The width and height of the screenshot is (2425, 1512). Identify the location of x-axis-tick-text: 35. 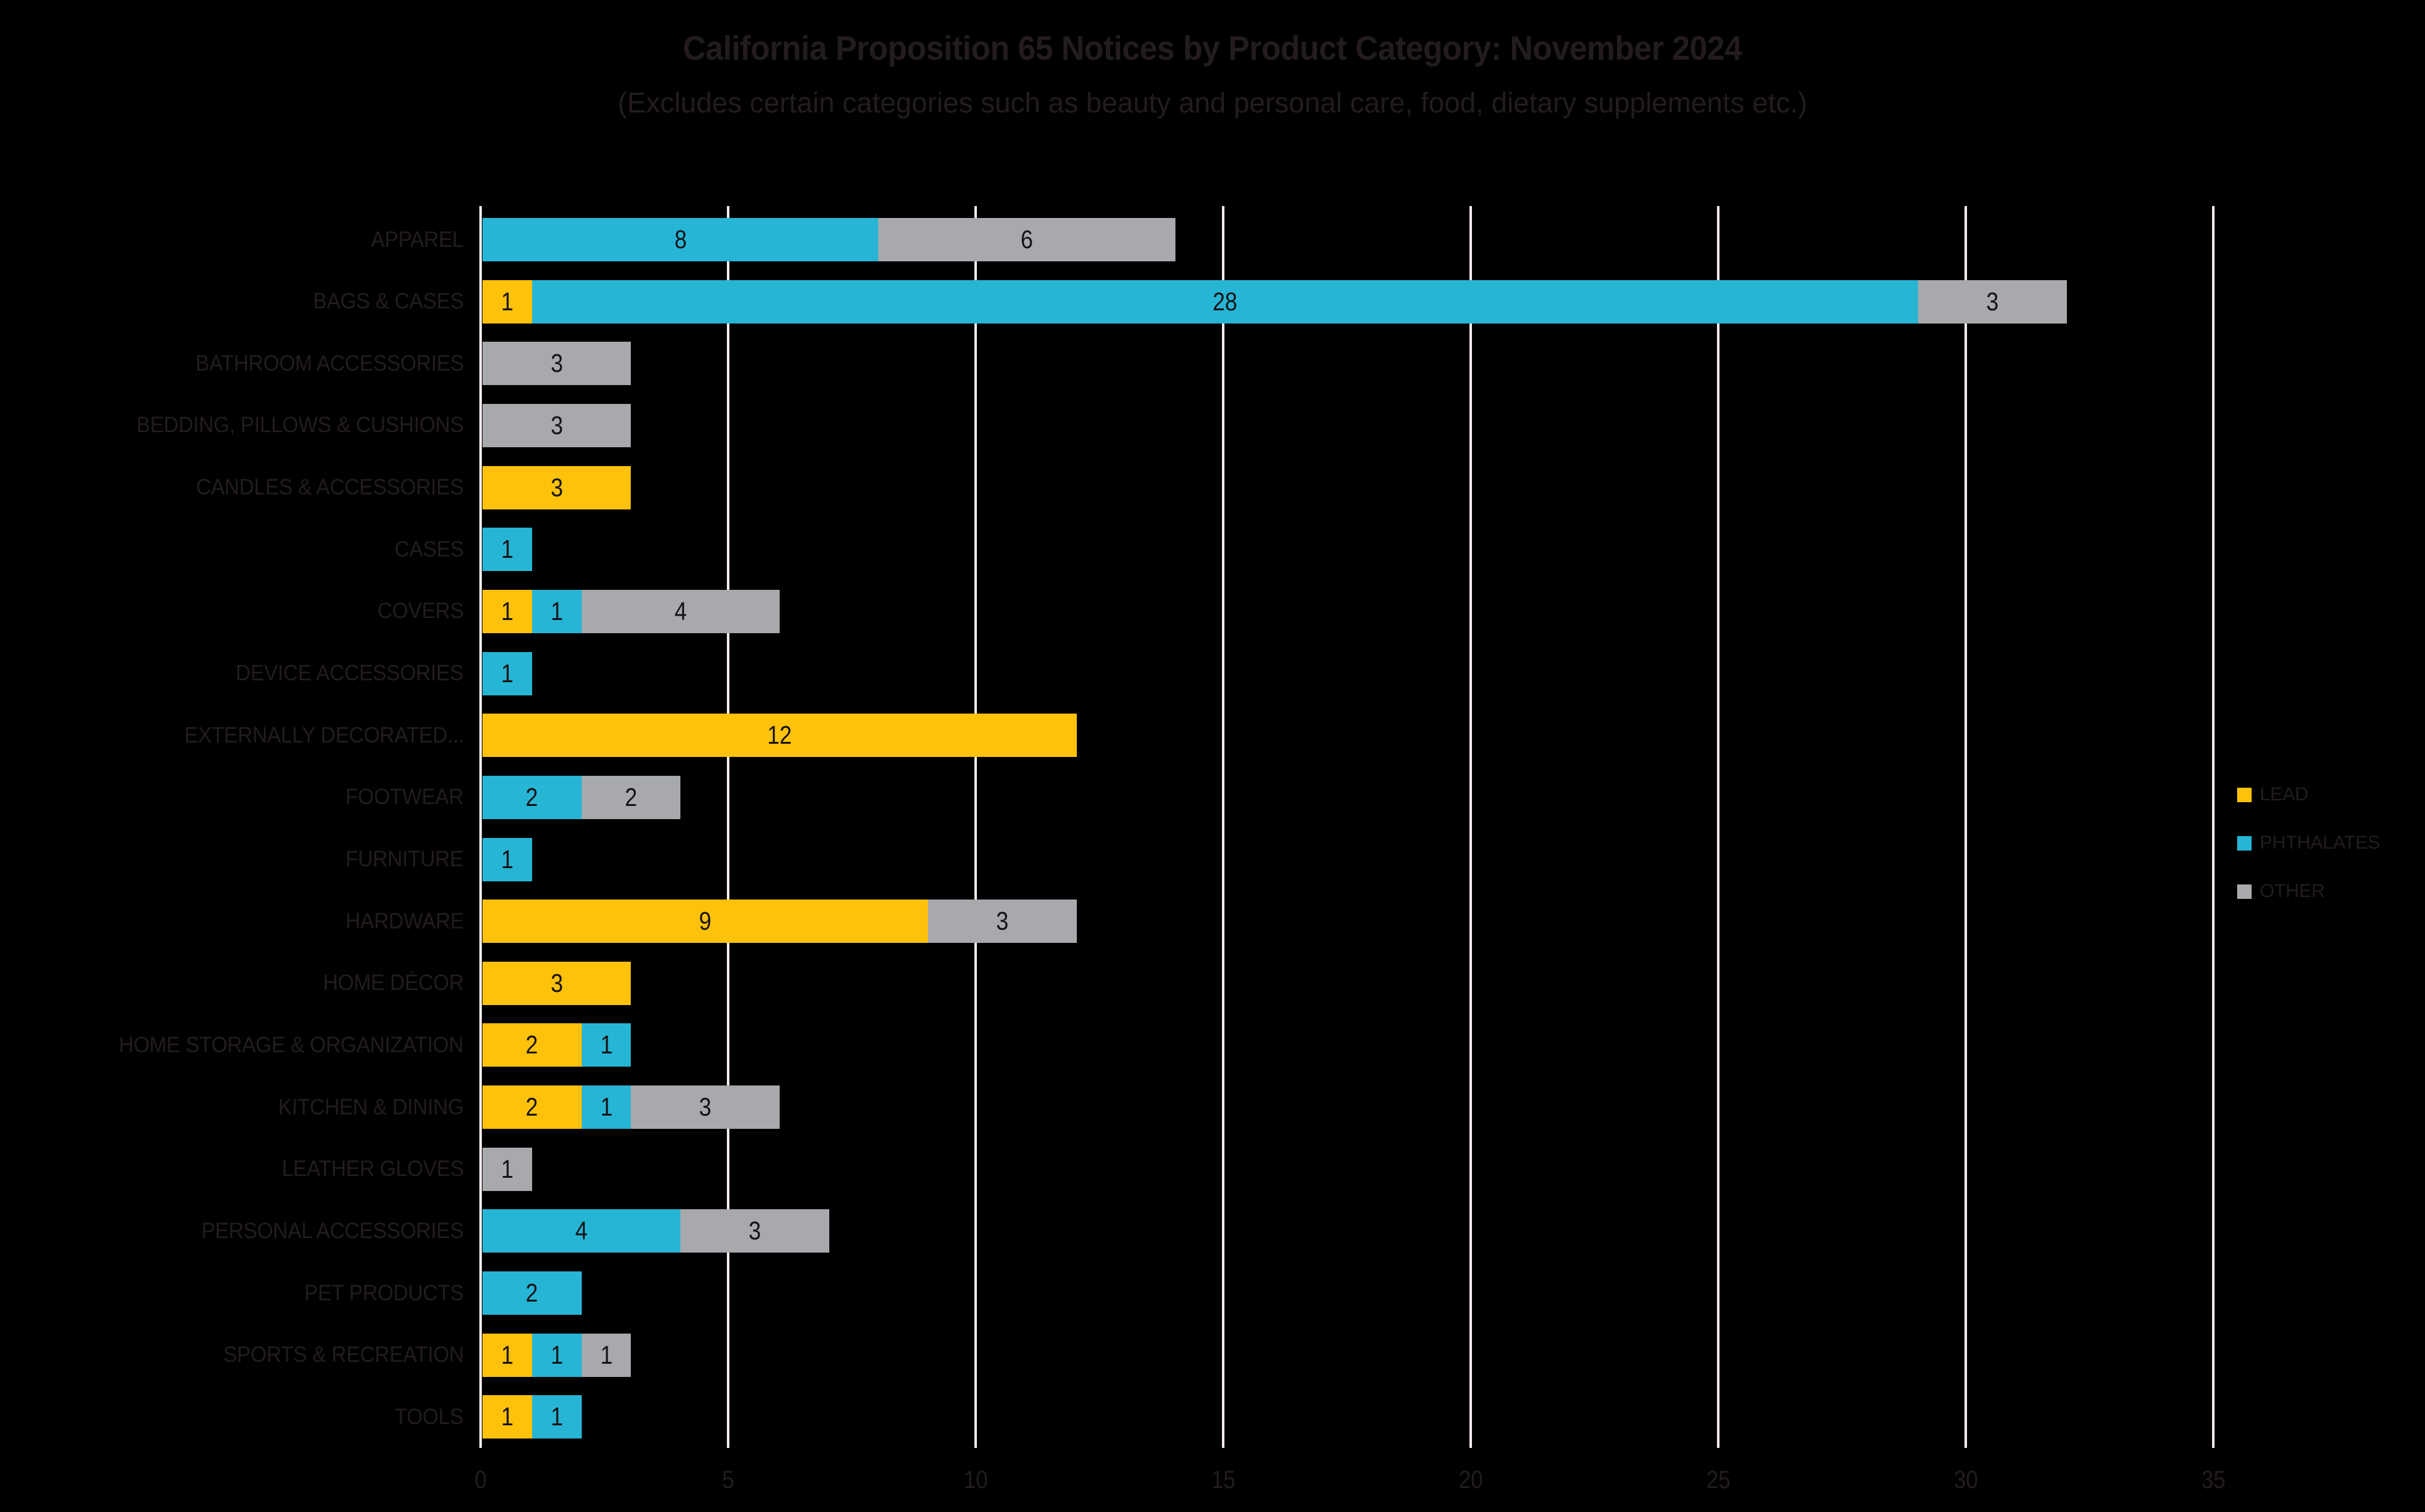
(2213, 1480).